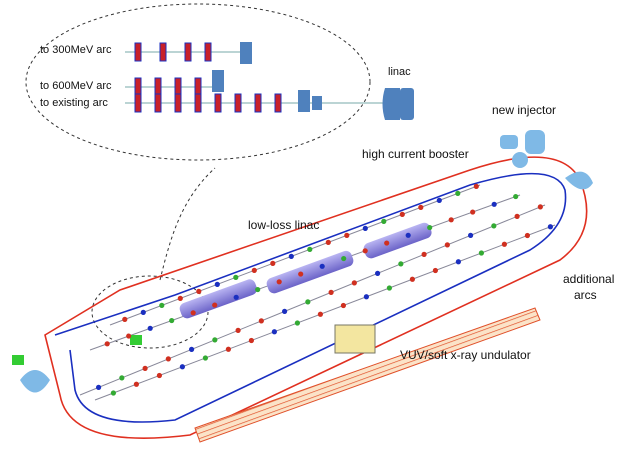 The width and height of the screenshot is (622, 458). I want to click on label: high current booster, so click(415, 154).